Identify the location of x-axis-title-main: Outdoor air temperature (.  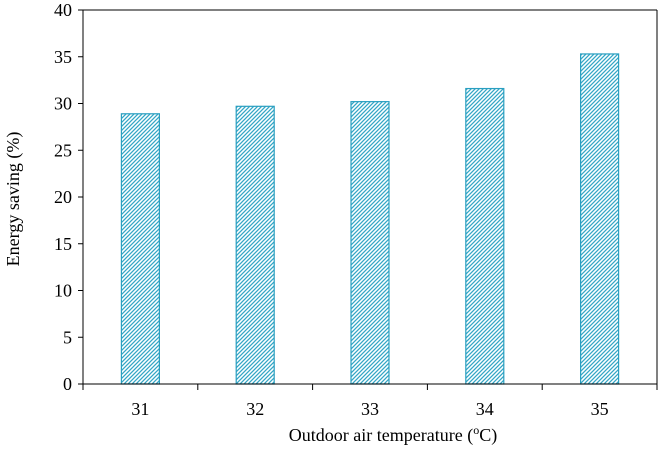
(381, 435).